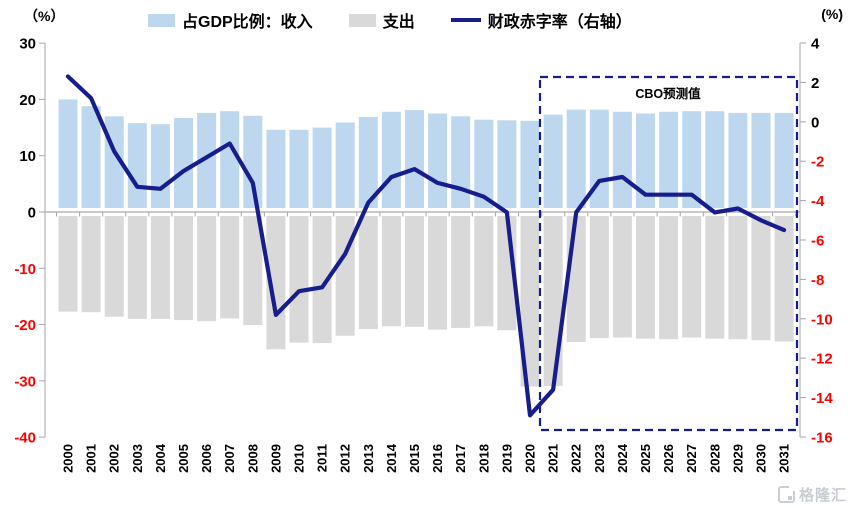  I want to click on svg-text: -2, so click(817, 162).